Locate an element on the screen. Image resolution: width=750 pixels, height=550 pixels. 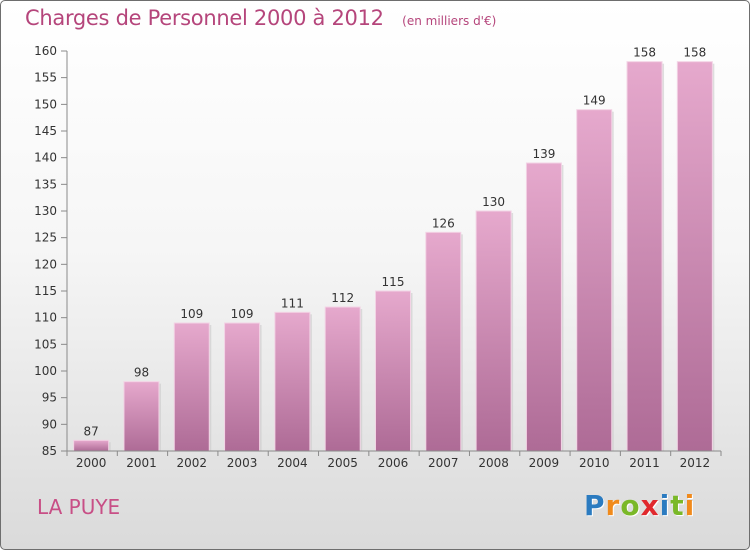
x-tick-label-2004: 2004 is located at coordinates (292, 463).